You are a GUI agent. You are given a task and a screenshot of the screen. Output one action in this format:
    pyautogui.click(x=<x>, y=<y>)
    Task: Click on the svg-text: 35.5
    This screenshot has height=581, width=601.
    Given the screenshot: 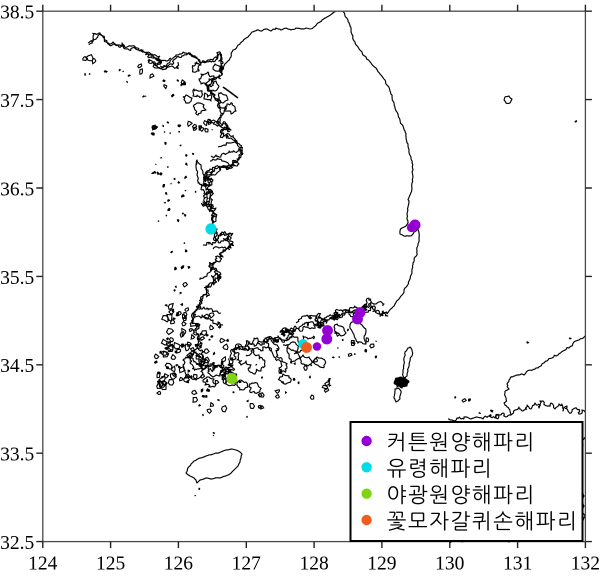 What is the action you would take?
    pyautogui.click(x=17, y=278)
    